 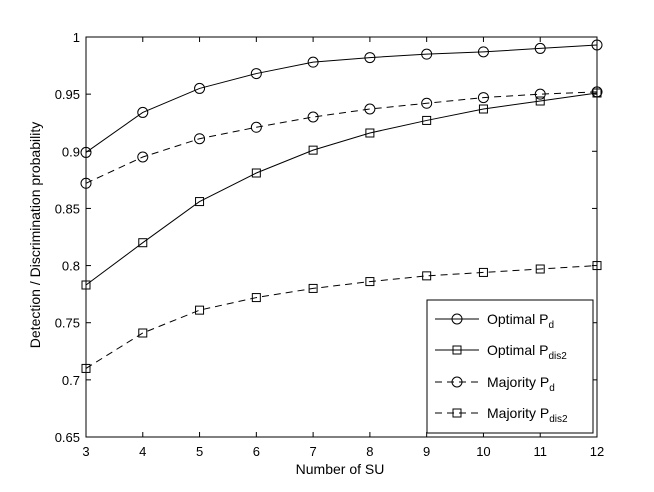 What do you see at coordinates (510, 366) in the screenshot?
I see `legend-box` at bounding box center [510, 366].